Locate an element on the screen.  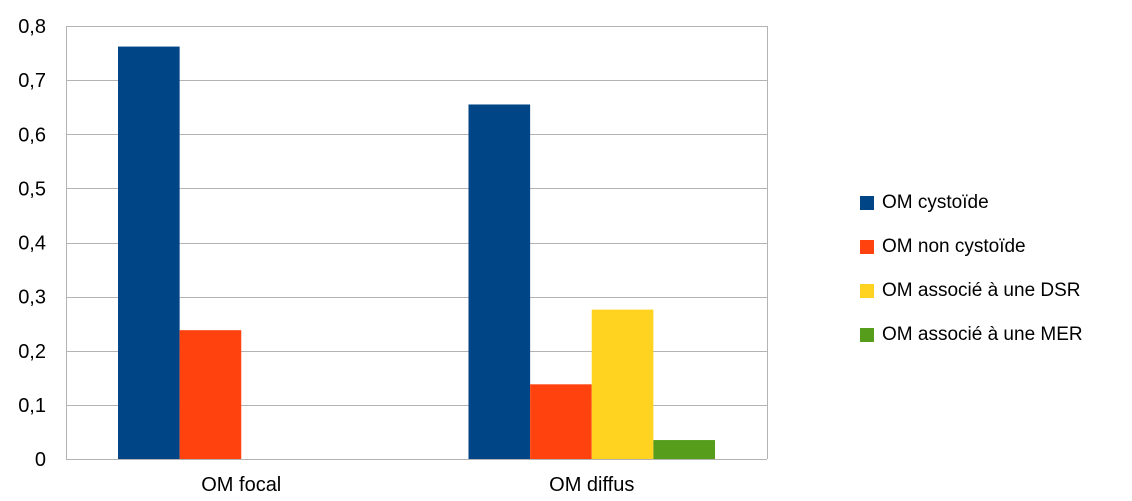
legend-item: OM cystoïde is located at coordinates (971, 203).